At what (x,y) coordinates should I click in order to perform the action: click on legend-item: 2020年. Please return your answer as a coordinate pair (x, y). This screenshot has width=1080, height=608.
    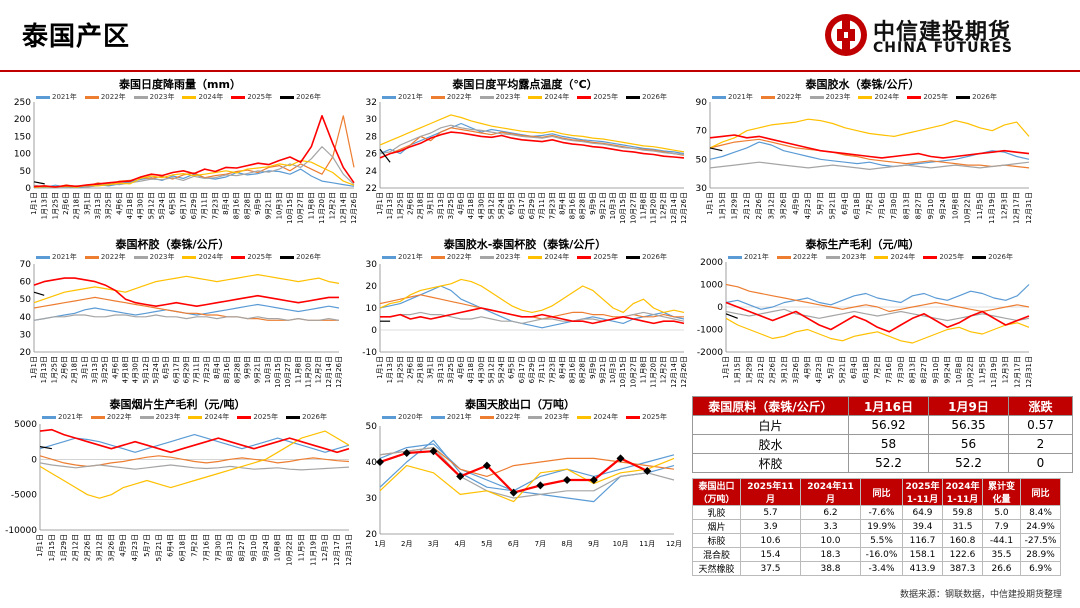
    Looking at the image, I should click on (402, 417).